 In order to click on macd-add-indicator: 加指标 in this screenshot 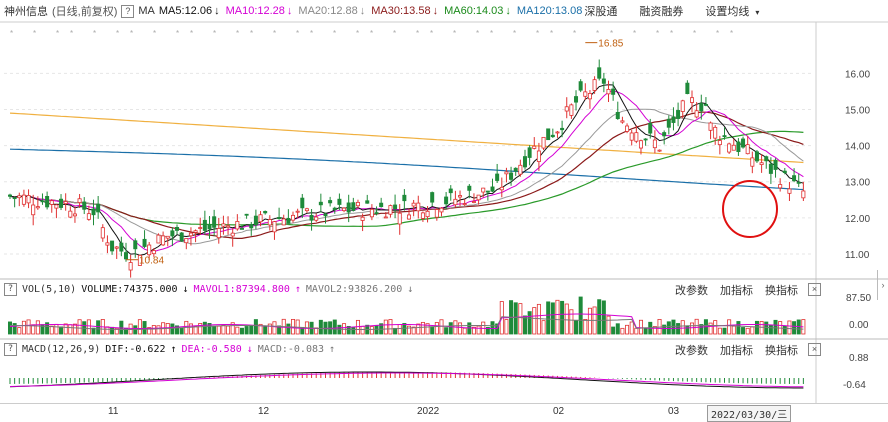, I will do `click(736, 351)`.